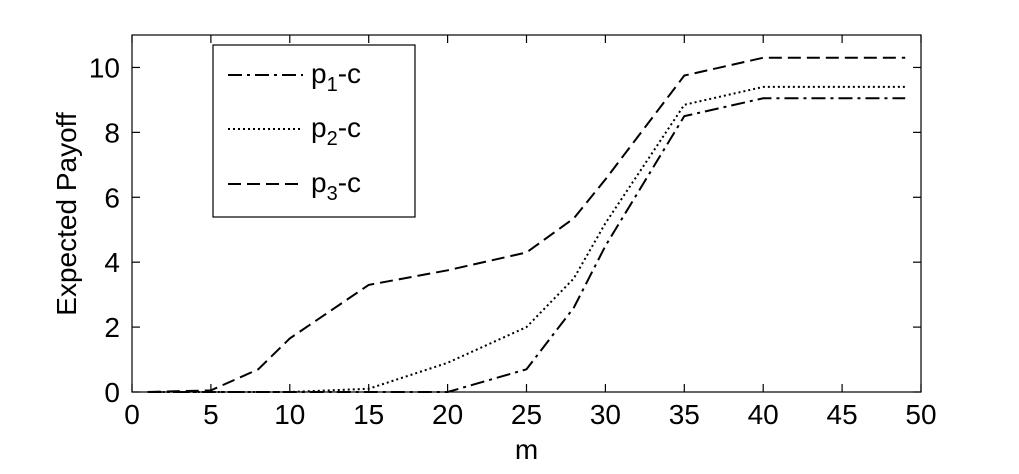 The image size is (1019, 474). I want to click on x-tick-label: 50, so click(920, 414).